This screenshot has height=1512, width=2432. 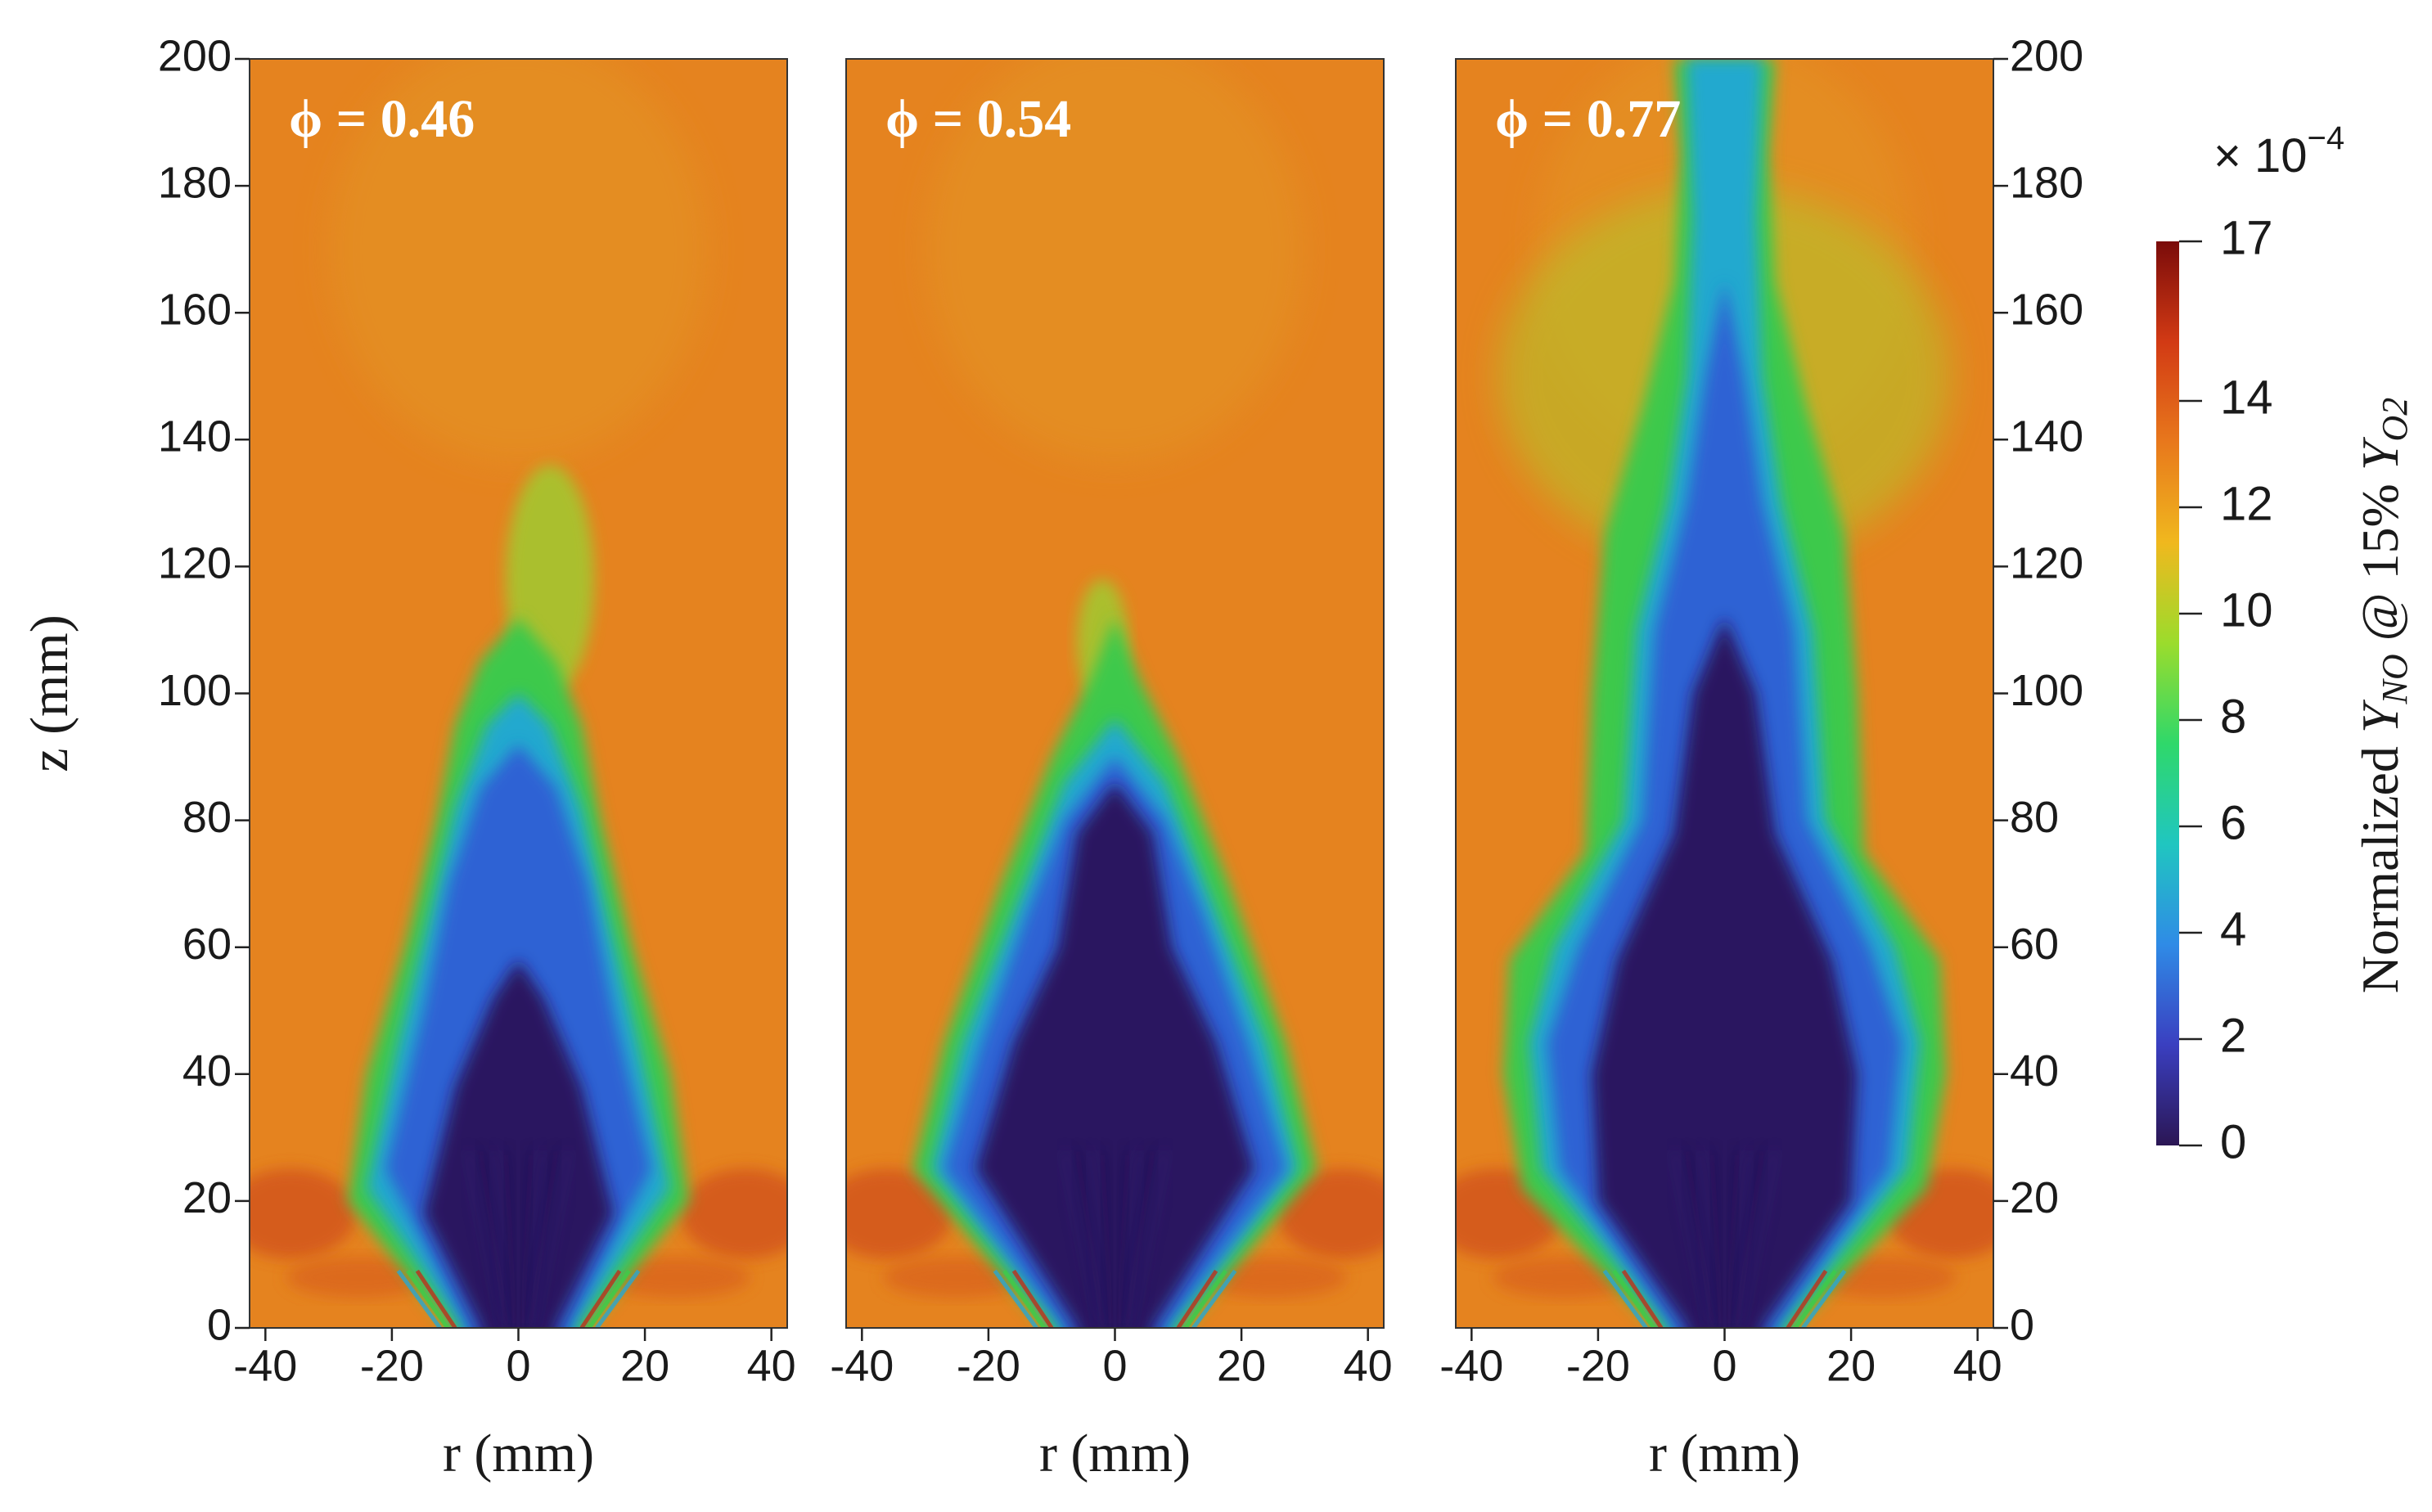 I want to click on colorbar-tick-label: 2, so click(x=2233, y=1036).